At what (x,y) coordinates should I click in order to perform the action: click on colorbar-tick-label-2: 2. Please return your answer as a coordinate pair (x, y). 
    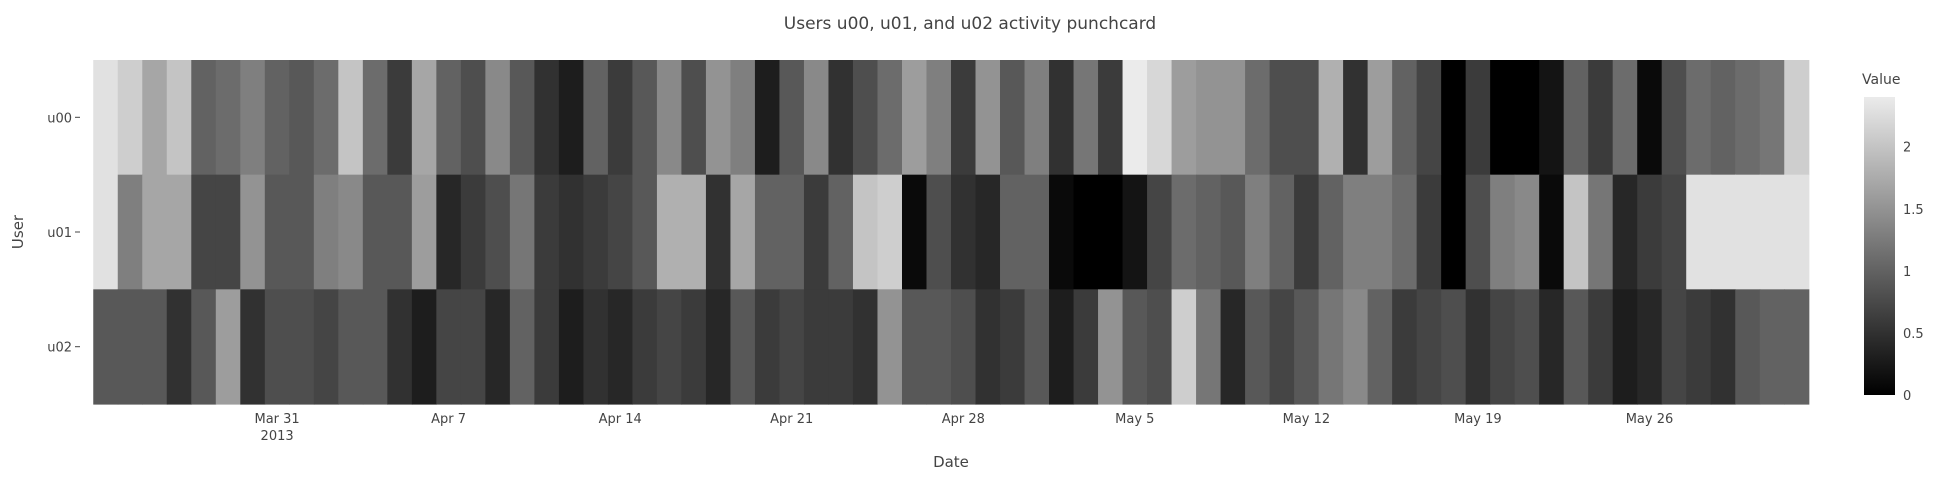
    Looking at the image, I should click on (1907, 148).